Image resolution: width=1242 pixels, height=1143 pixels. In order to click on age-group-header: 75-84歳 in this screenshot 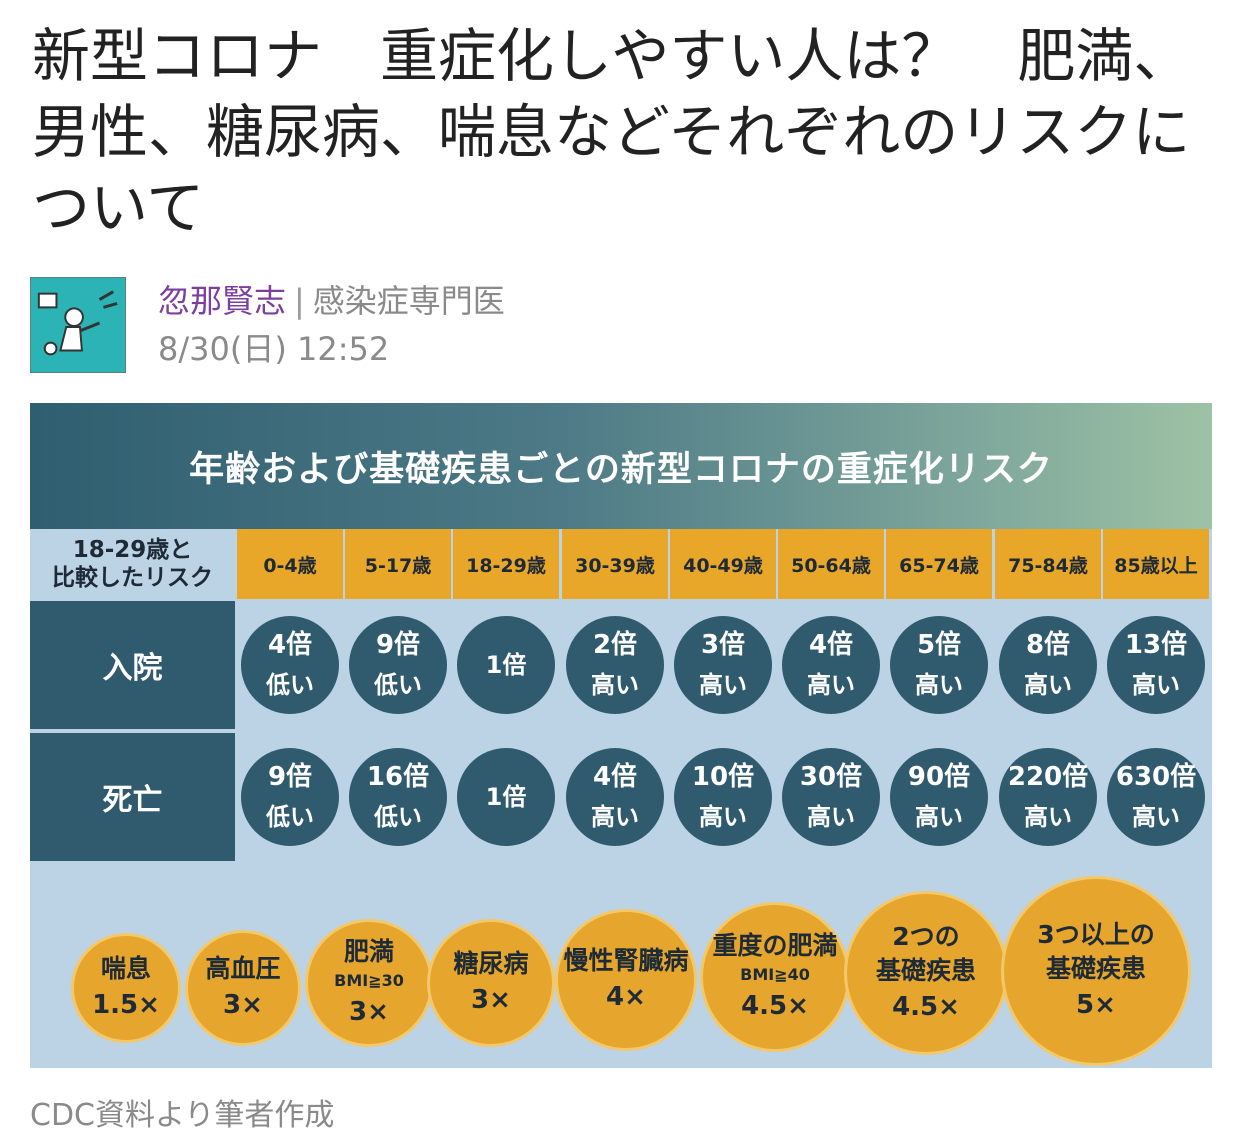, I will do `click(1048, 564)`.